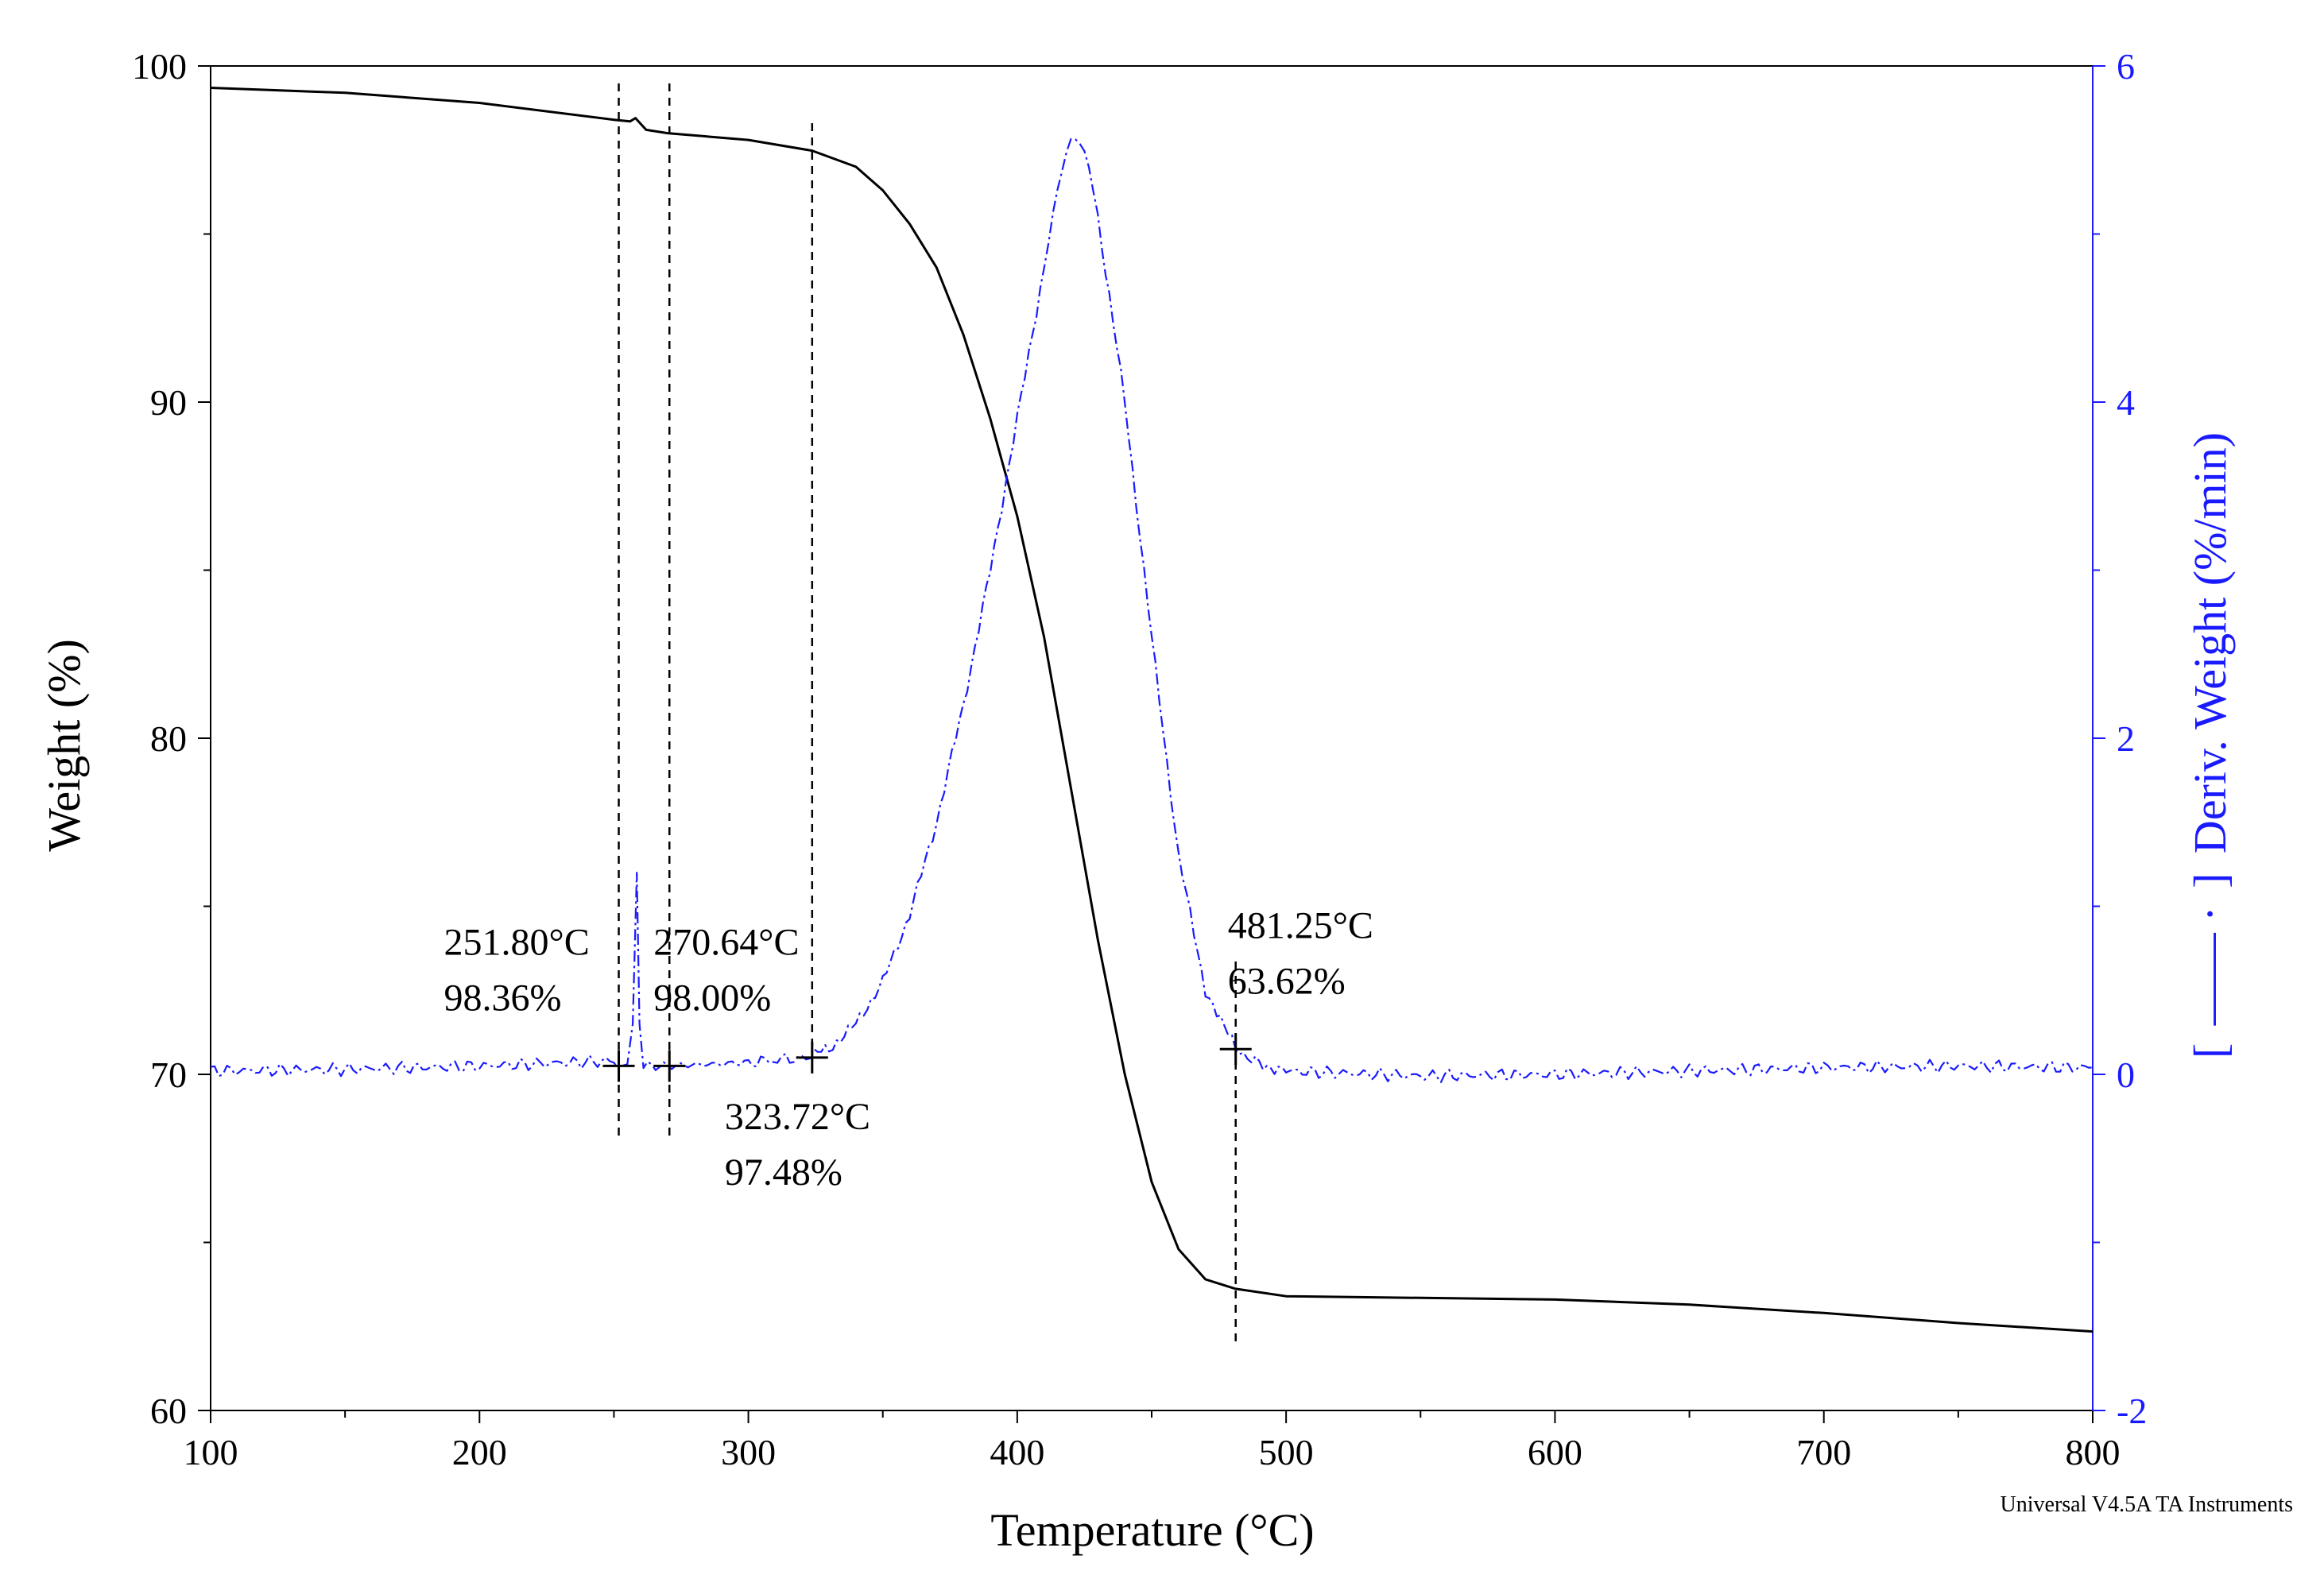  Describe the element at coordinates (2126, 738) in the screenshot. I see `y-right-tick-label: 2` at that location.